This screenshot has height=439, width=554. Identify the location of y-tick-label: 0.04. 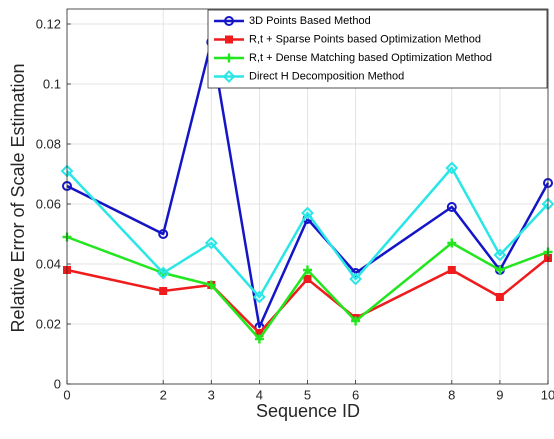
(48, 264).